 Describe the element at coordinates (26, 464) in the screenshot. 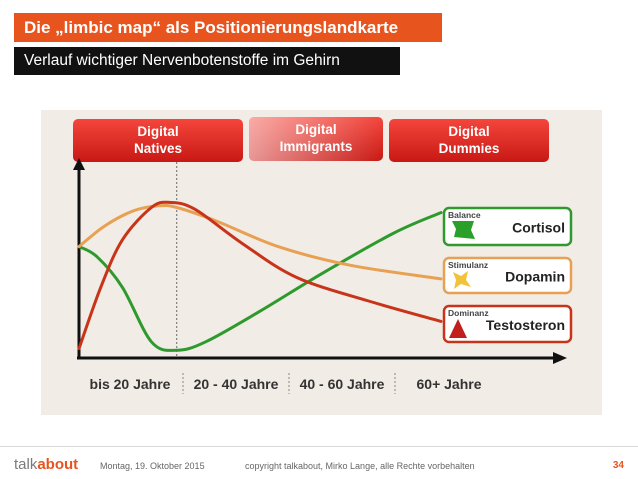

I see `brand-talk: talk` at that location.